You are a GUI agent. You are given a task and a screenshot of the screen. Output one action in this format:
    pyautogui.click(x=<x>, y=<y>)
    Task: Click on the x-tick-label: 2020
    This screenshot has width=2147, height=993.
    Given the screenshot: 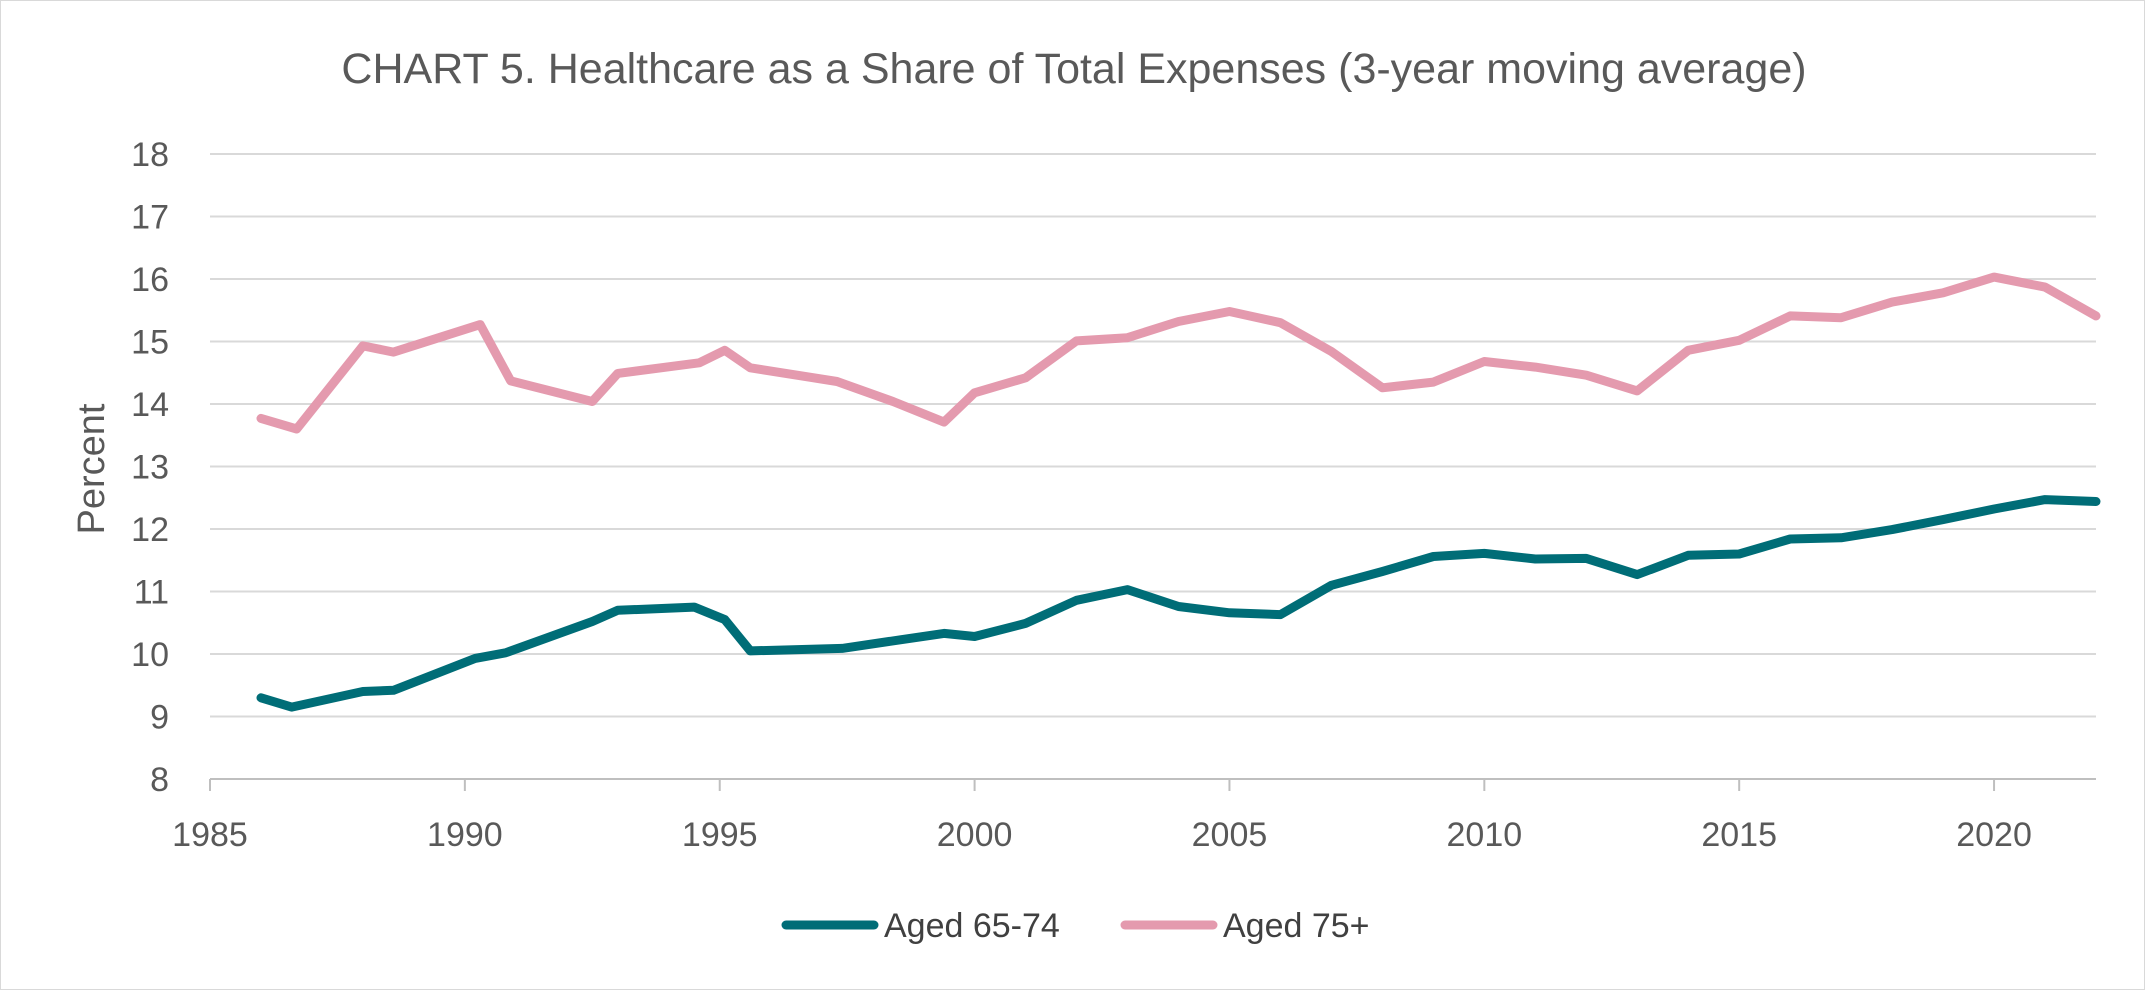 What is the action you would take?
    pyautogui.click(x=1994, y=835)
    